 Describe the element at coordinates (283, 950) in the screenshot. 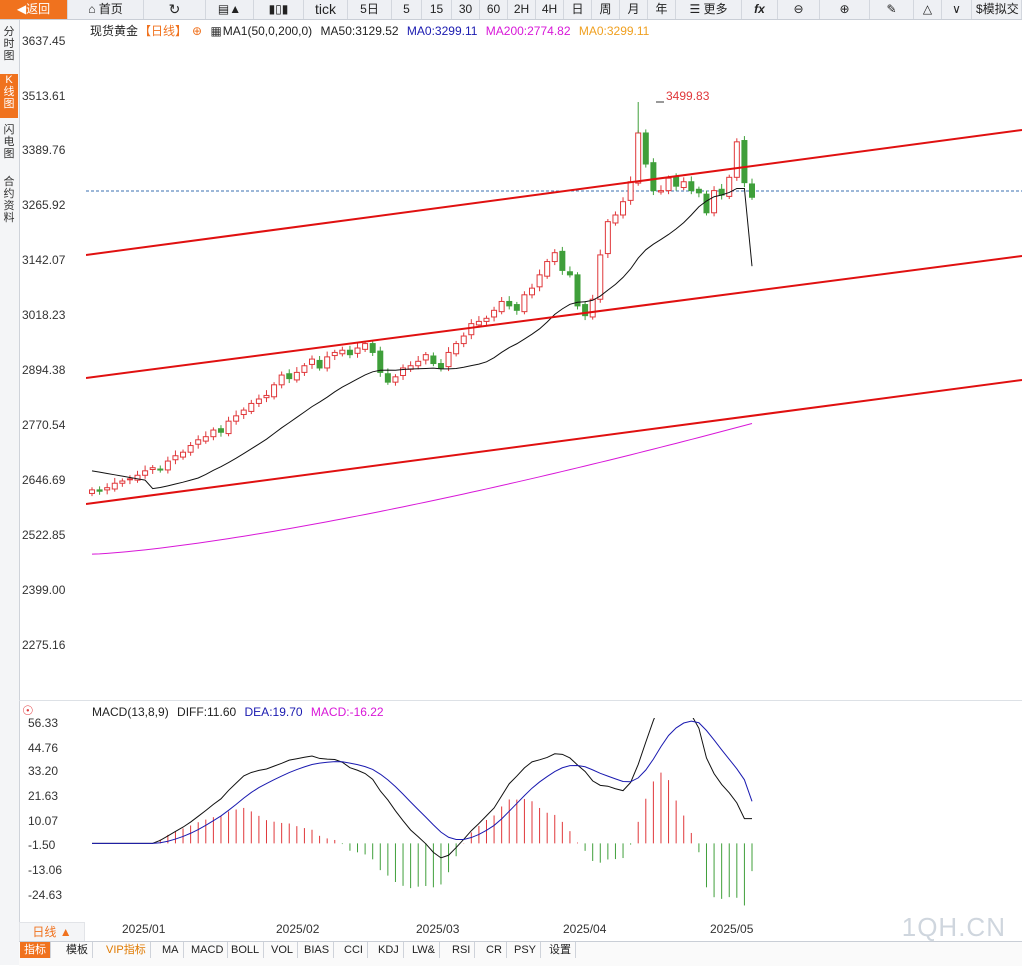

I see `tab-vol: VOL` at that location.